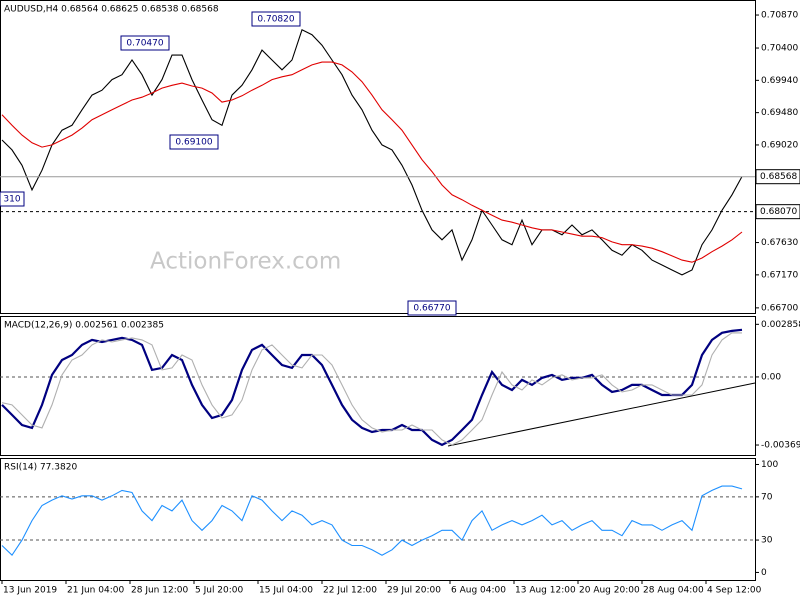 This screenshot has height=600, width=800. I want to click on x-tick-label: 6 Aug 04:00, so click(478, 591).